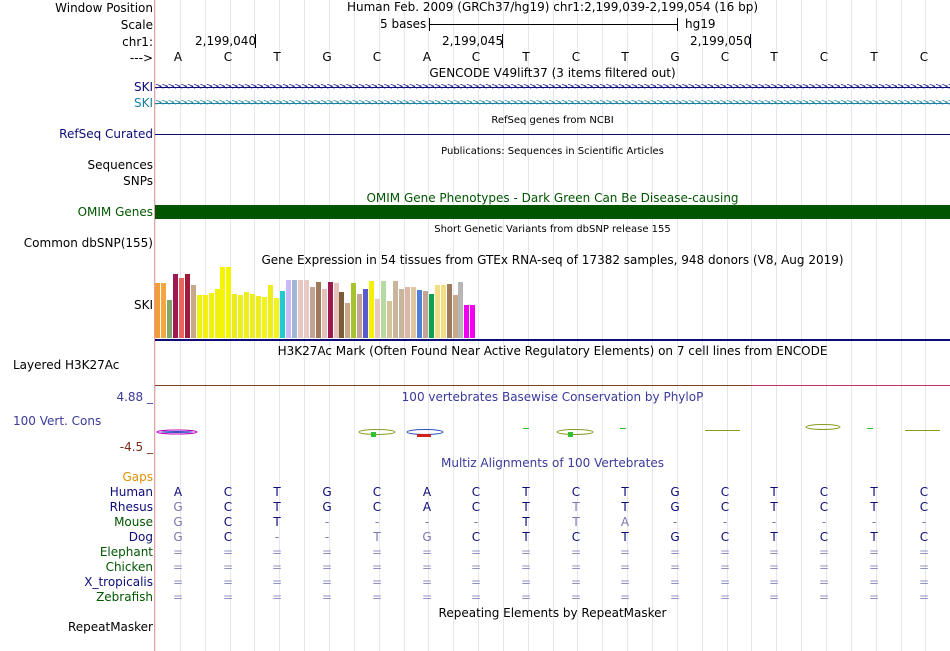  I want to click on species-label: Elephant, so click(126, 552).